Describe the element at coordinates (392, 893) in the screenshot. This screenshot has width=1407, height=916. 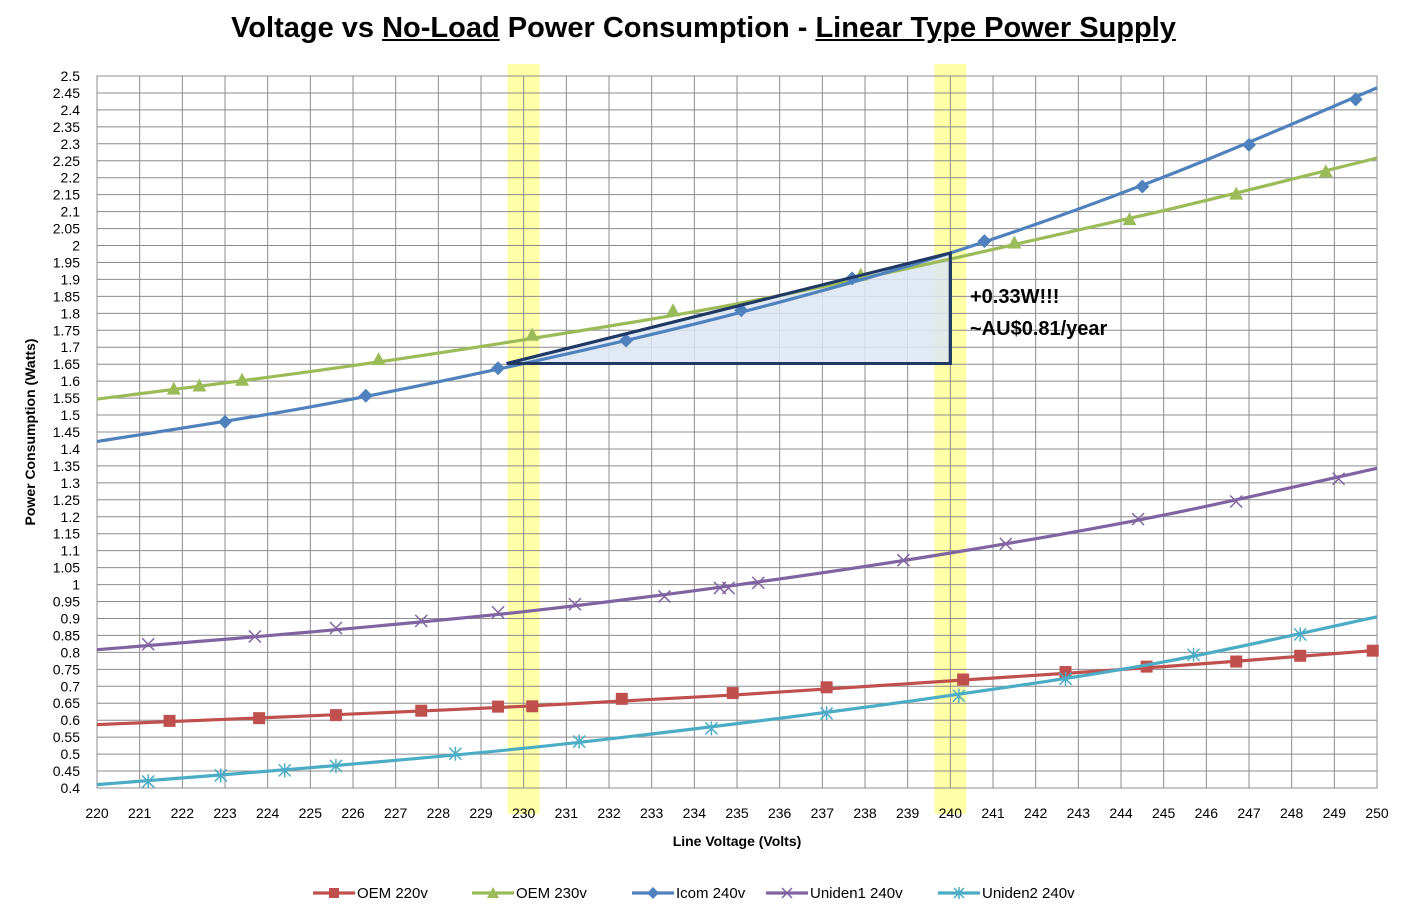
I see `legend-label: OEM 220v` at that location.